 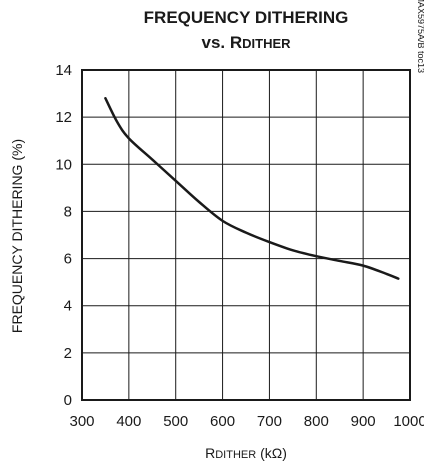 What do you see at coordinates (246, 17) in the screenshot?
I see `chart-title-line1: FREQUENCY DITHERING` at bounding box center [246, 17].